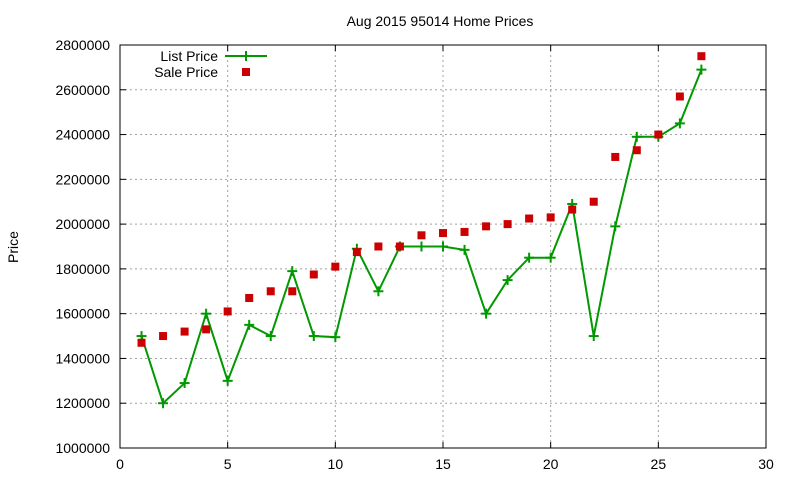 The height and width of the screenshot is (480, 800). Describe the element at coordinates (82, 314) in the screenshot. I see `y-tick-label: 1600000` at that location.